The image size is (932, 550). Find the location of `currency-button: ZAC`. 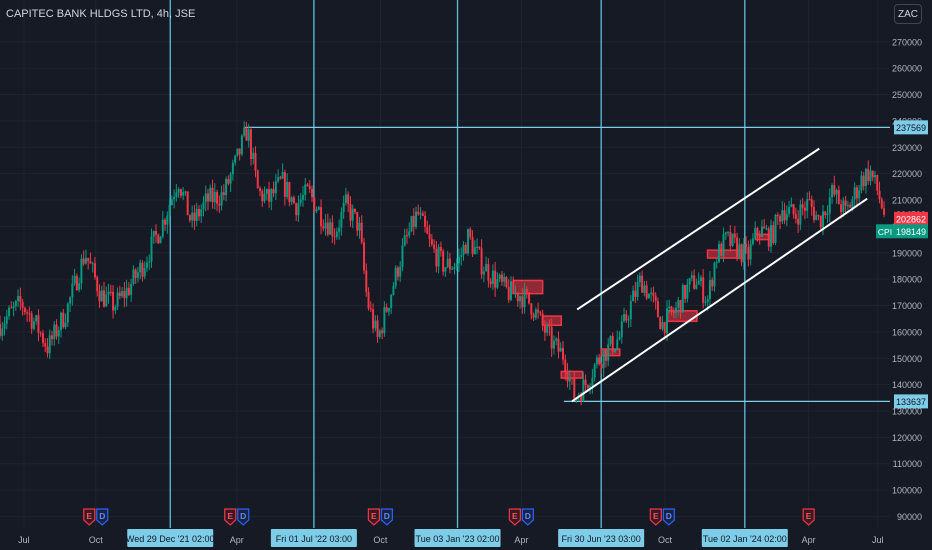

currency-button: ZAC is located at coordinates (908, 14).